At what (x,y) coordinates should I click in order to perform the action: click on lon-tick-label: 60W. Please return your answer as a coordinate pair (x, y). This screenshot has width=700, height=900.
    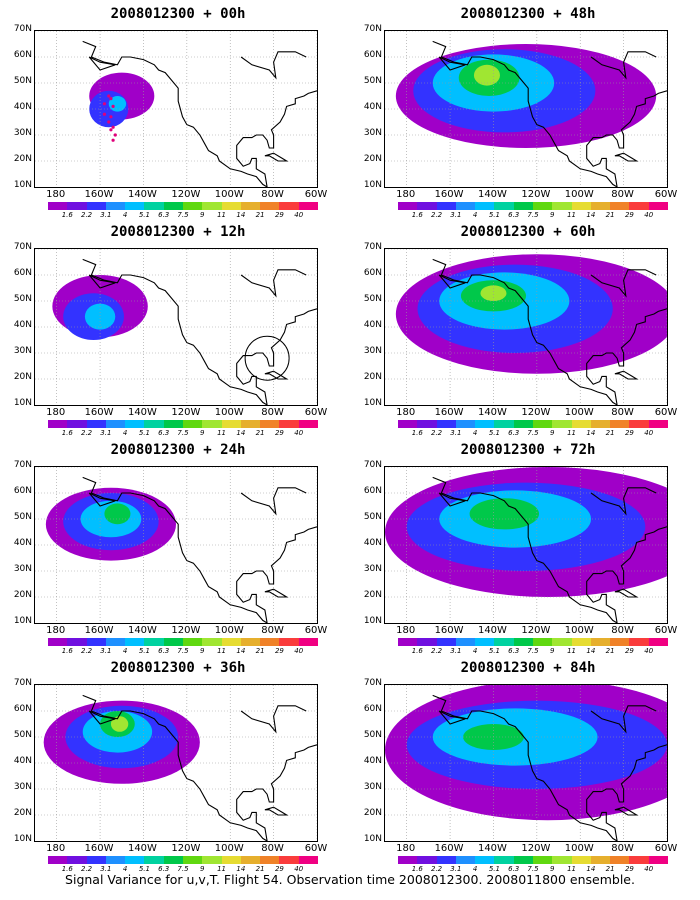
    Looking at the image, I should click on (666, 848).